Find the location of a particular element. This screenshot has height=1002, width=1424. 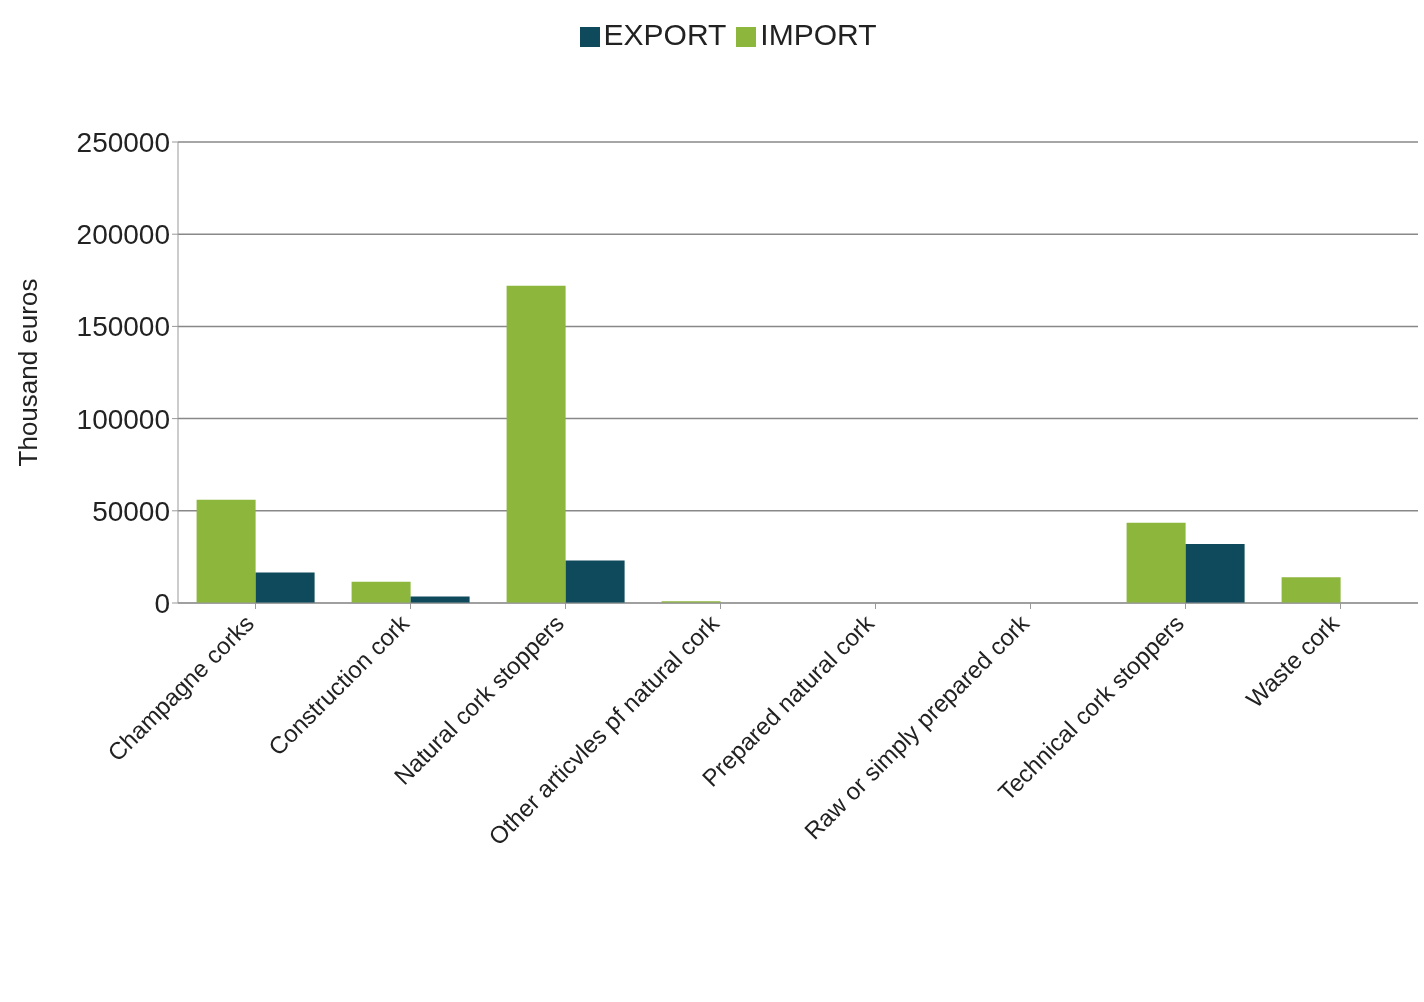

legend-label: EXPORT is located at coordinates (665, 34).